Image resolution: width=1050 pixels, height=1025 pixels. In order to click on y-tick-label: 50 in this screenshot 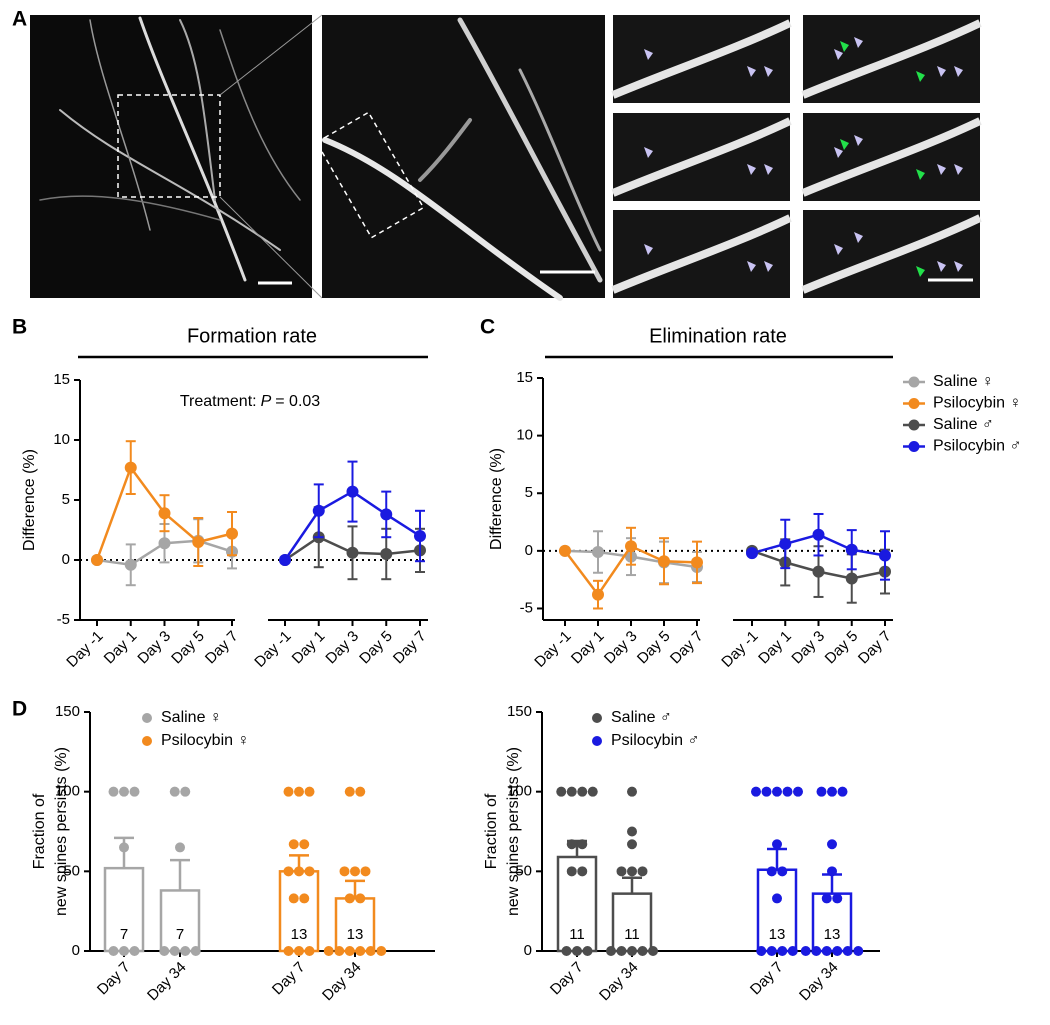, I will do `click(523, 870)`.